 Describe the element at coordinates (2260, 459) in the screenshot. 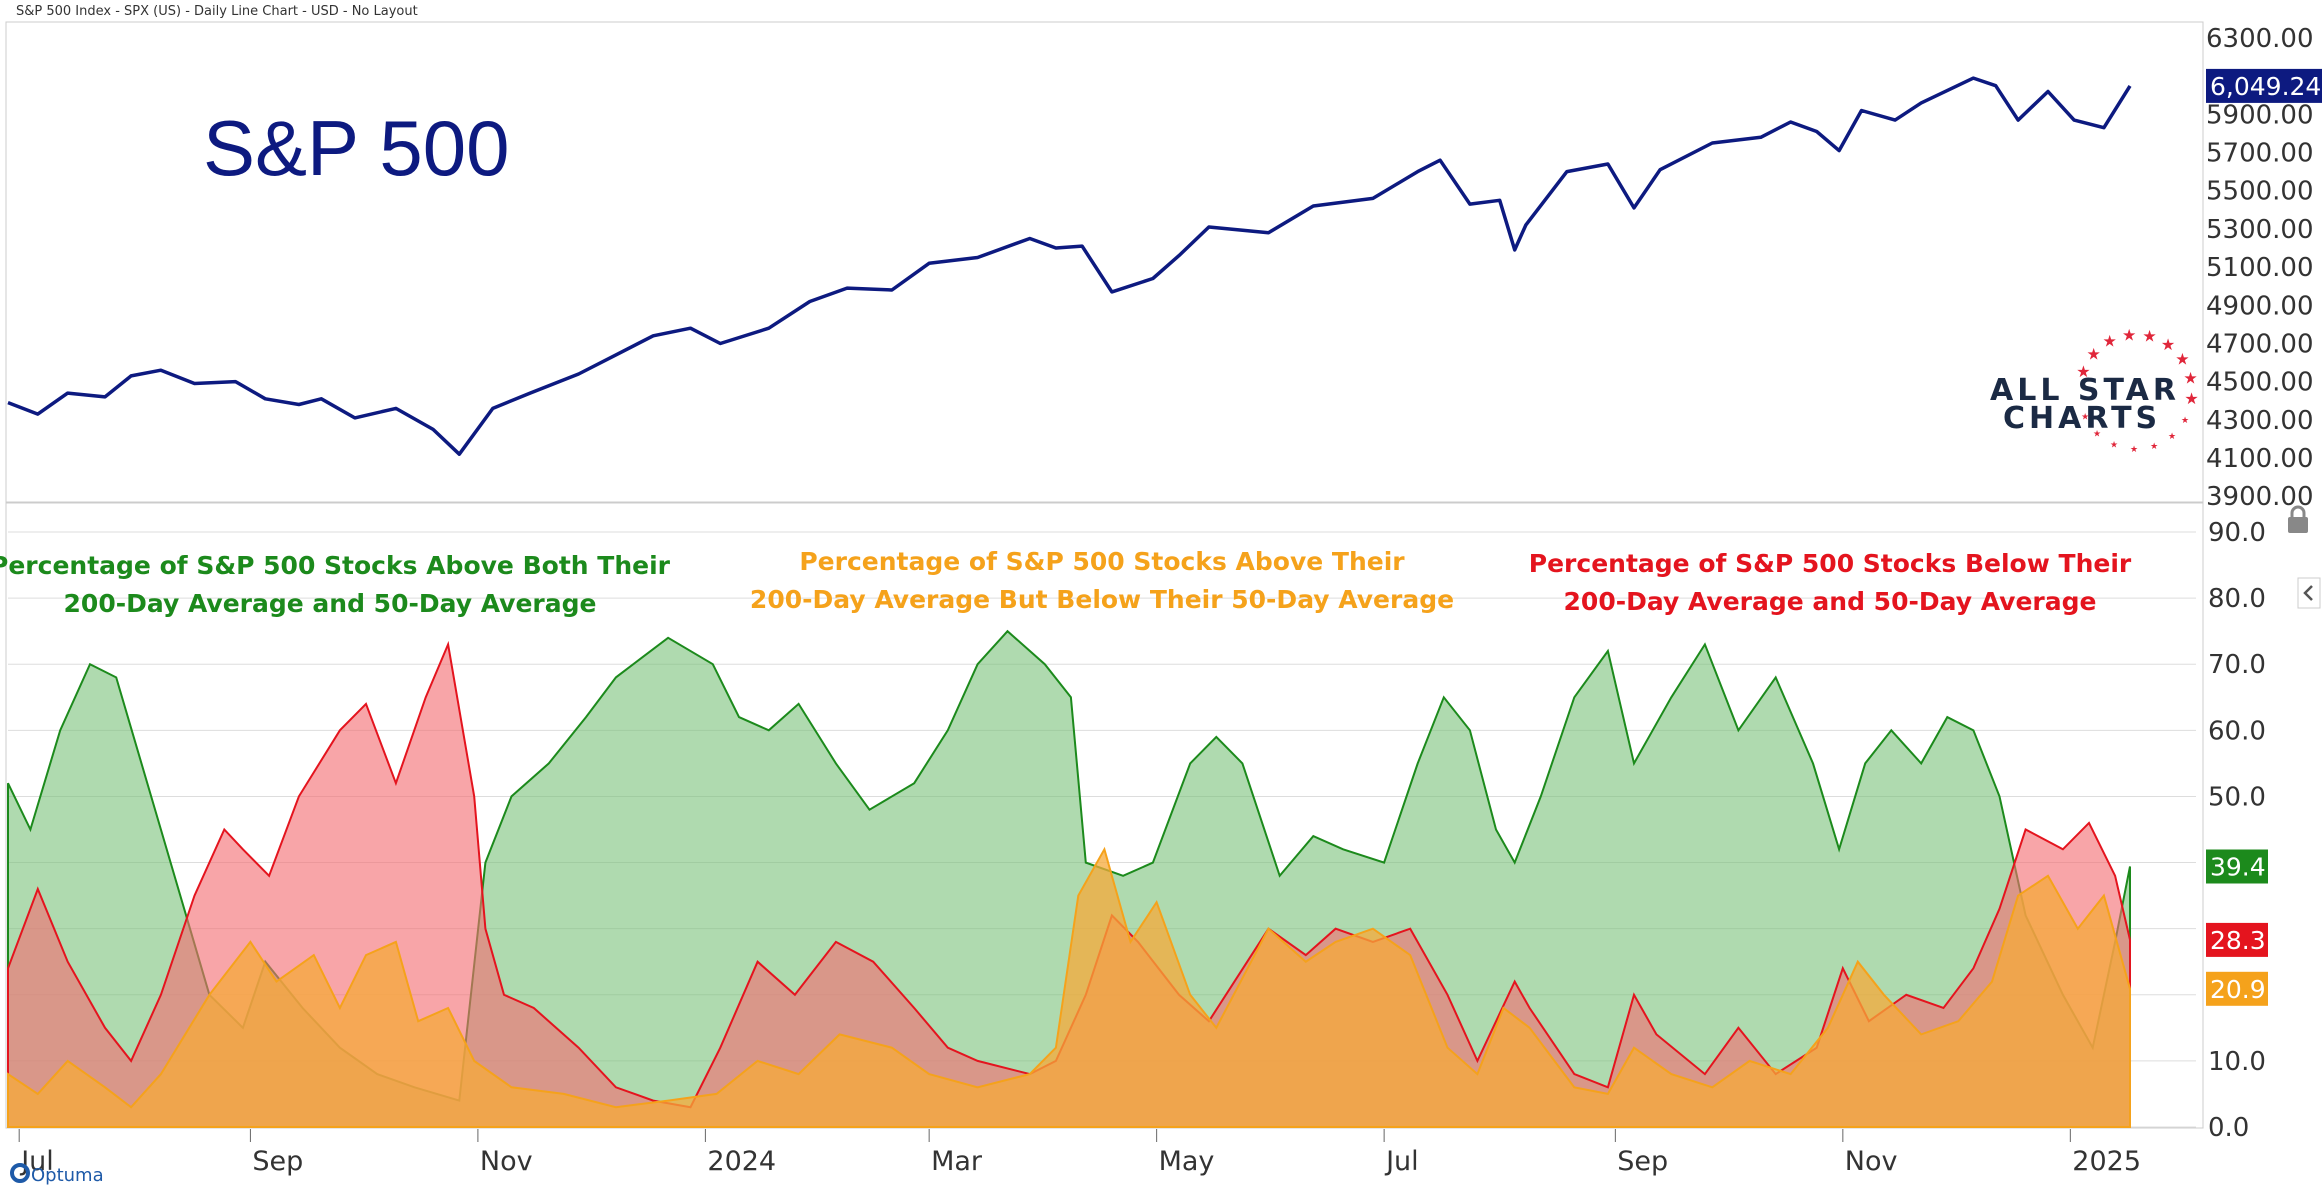

I see `spx-y-tick: 4100.00` at that location.